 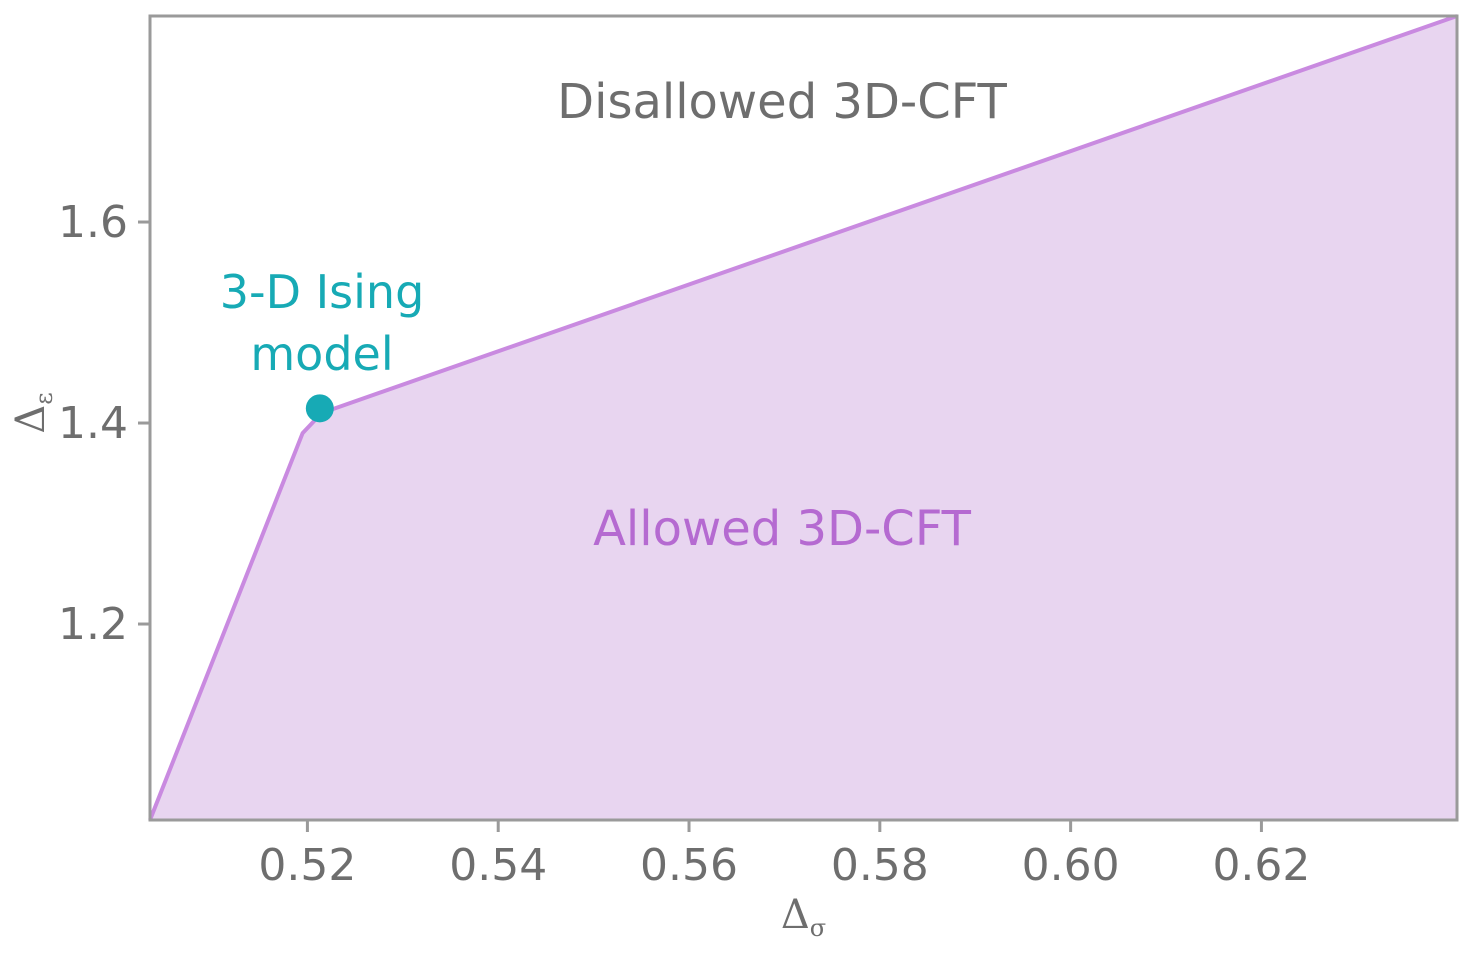 I want to click on y-tick-label: 1.4, so click(x=93, y=423).